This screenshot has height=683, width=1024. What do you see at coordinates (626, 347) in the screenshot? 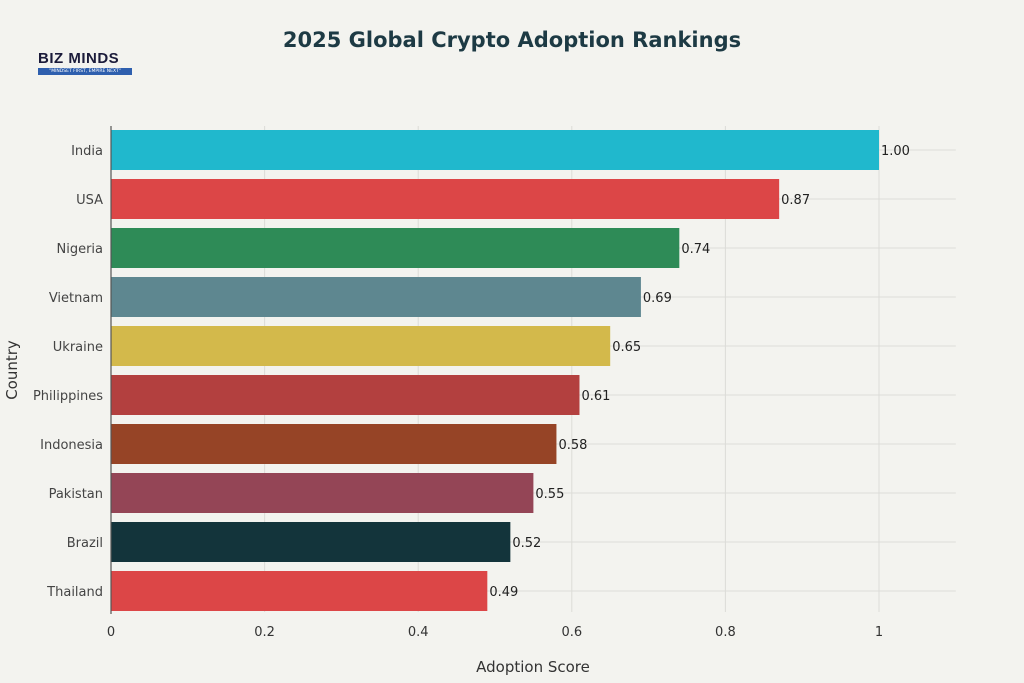
I see `data-label: 0.65` at bounding box center [626, 347].